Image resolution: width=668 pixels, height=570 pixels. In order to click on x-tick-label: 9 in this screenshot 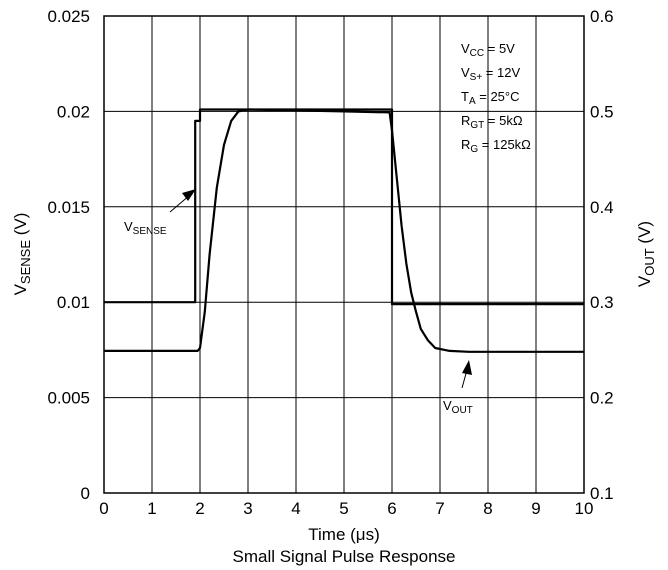, I will do `click(535, 508)`.